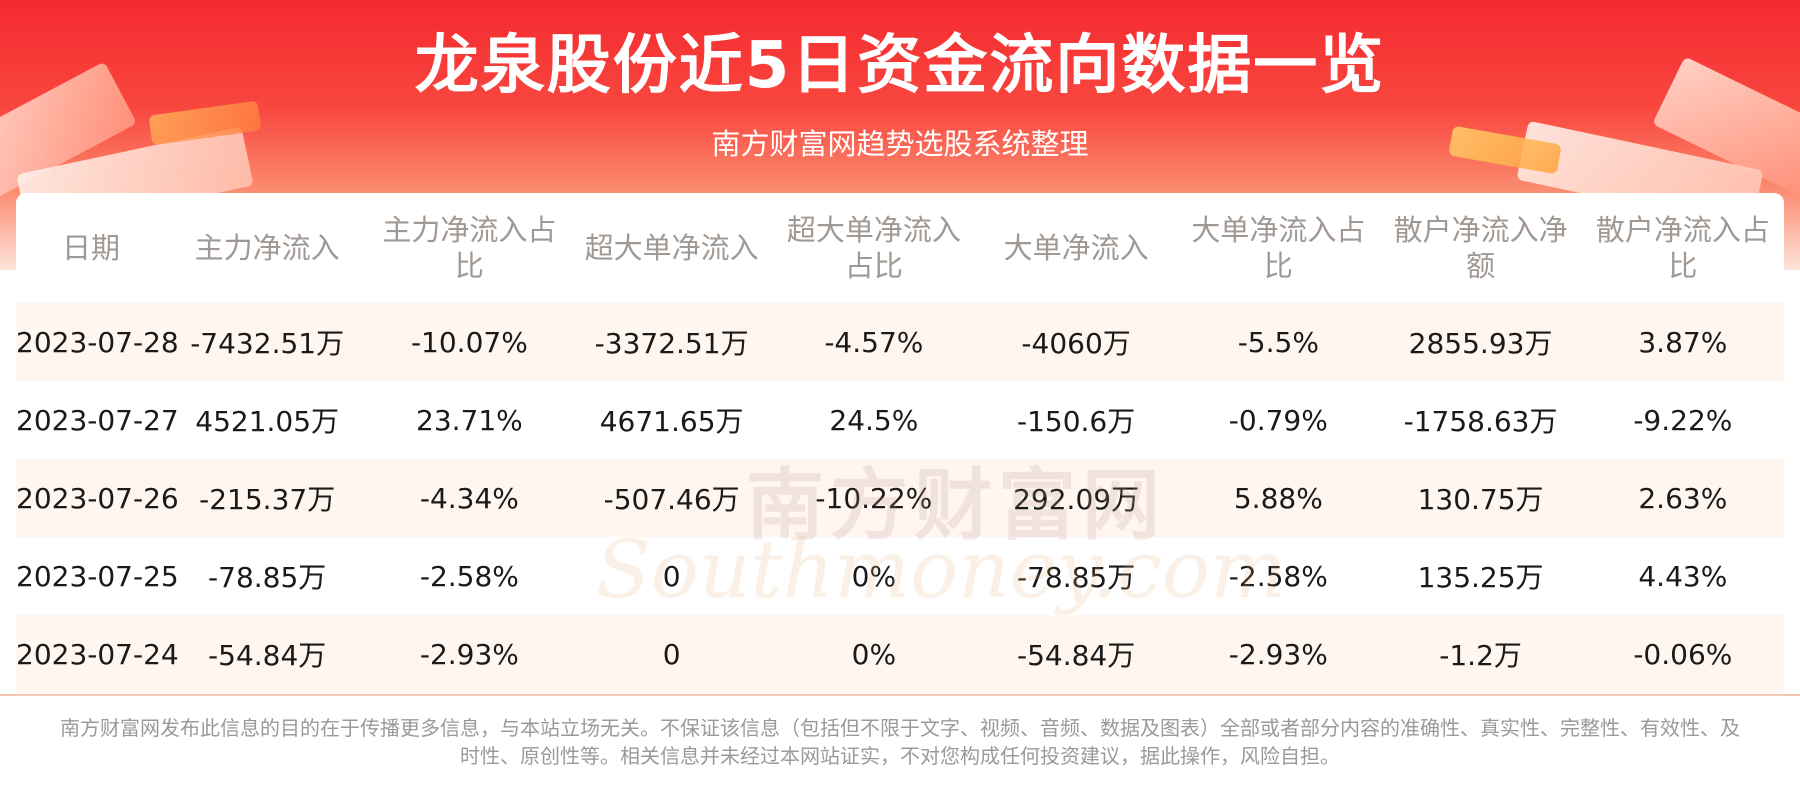 This screenshot has width=1800, height=800. I want to click on cell-large-inflow: 292.09万, so click(1076, 498).